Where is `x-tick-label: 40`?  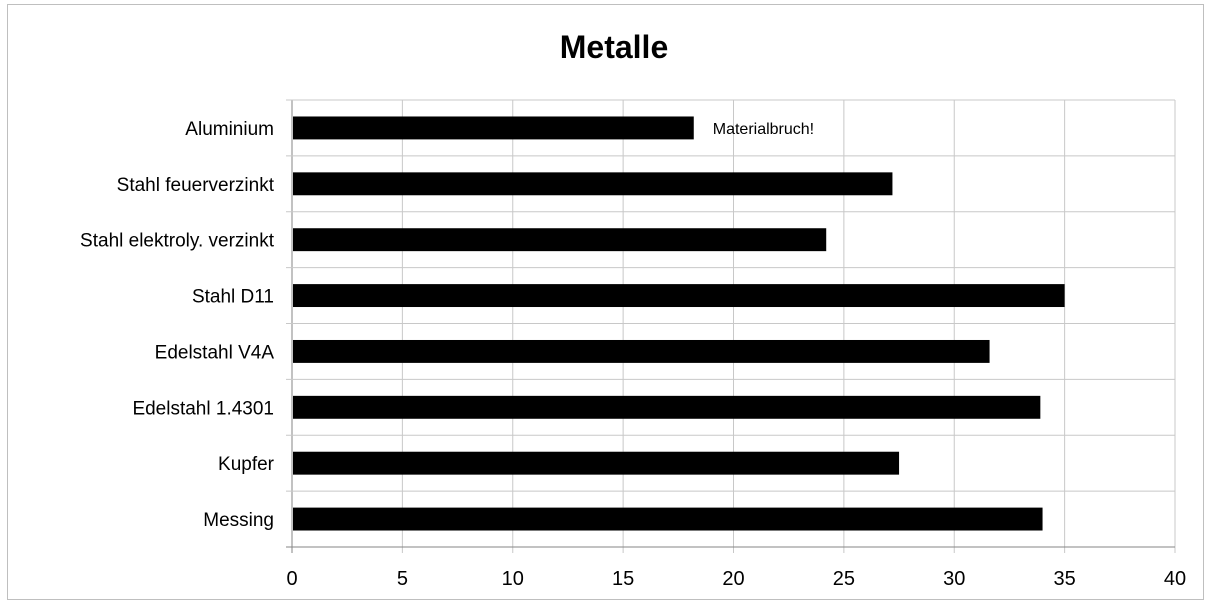
x-tick-label: 40 is located at coordinates (1175, 579).